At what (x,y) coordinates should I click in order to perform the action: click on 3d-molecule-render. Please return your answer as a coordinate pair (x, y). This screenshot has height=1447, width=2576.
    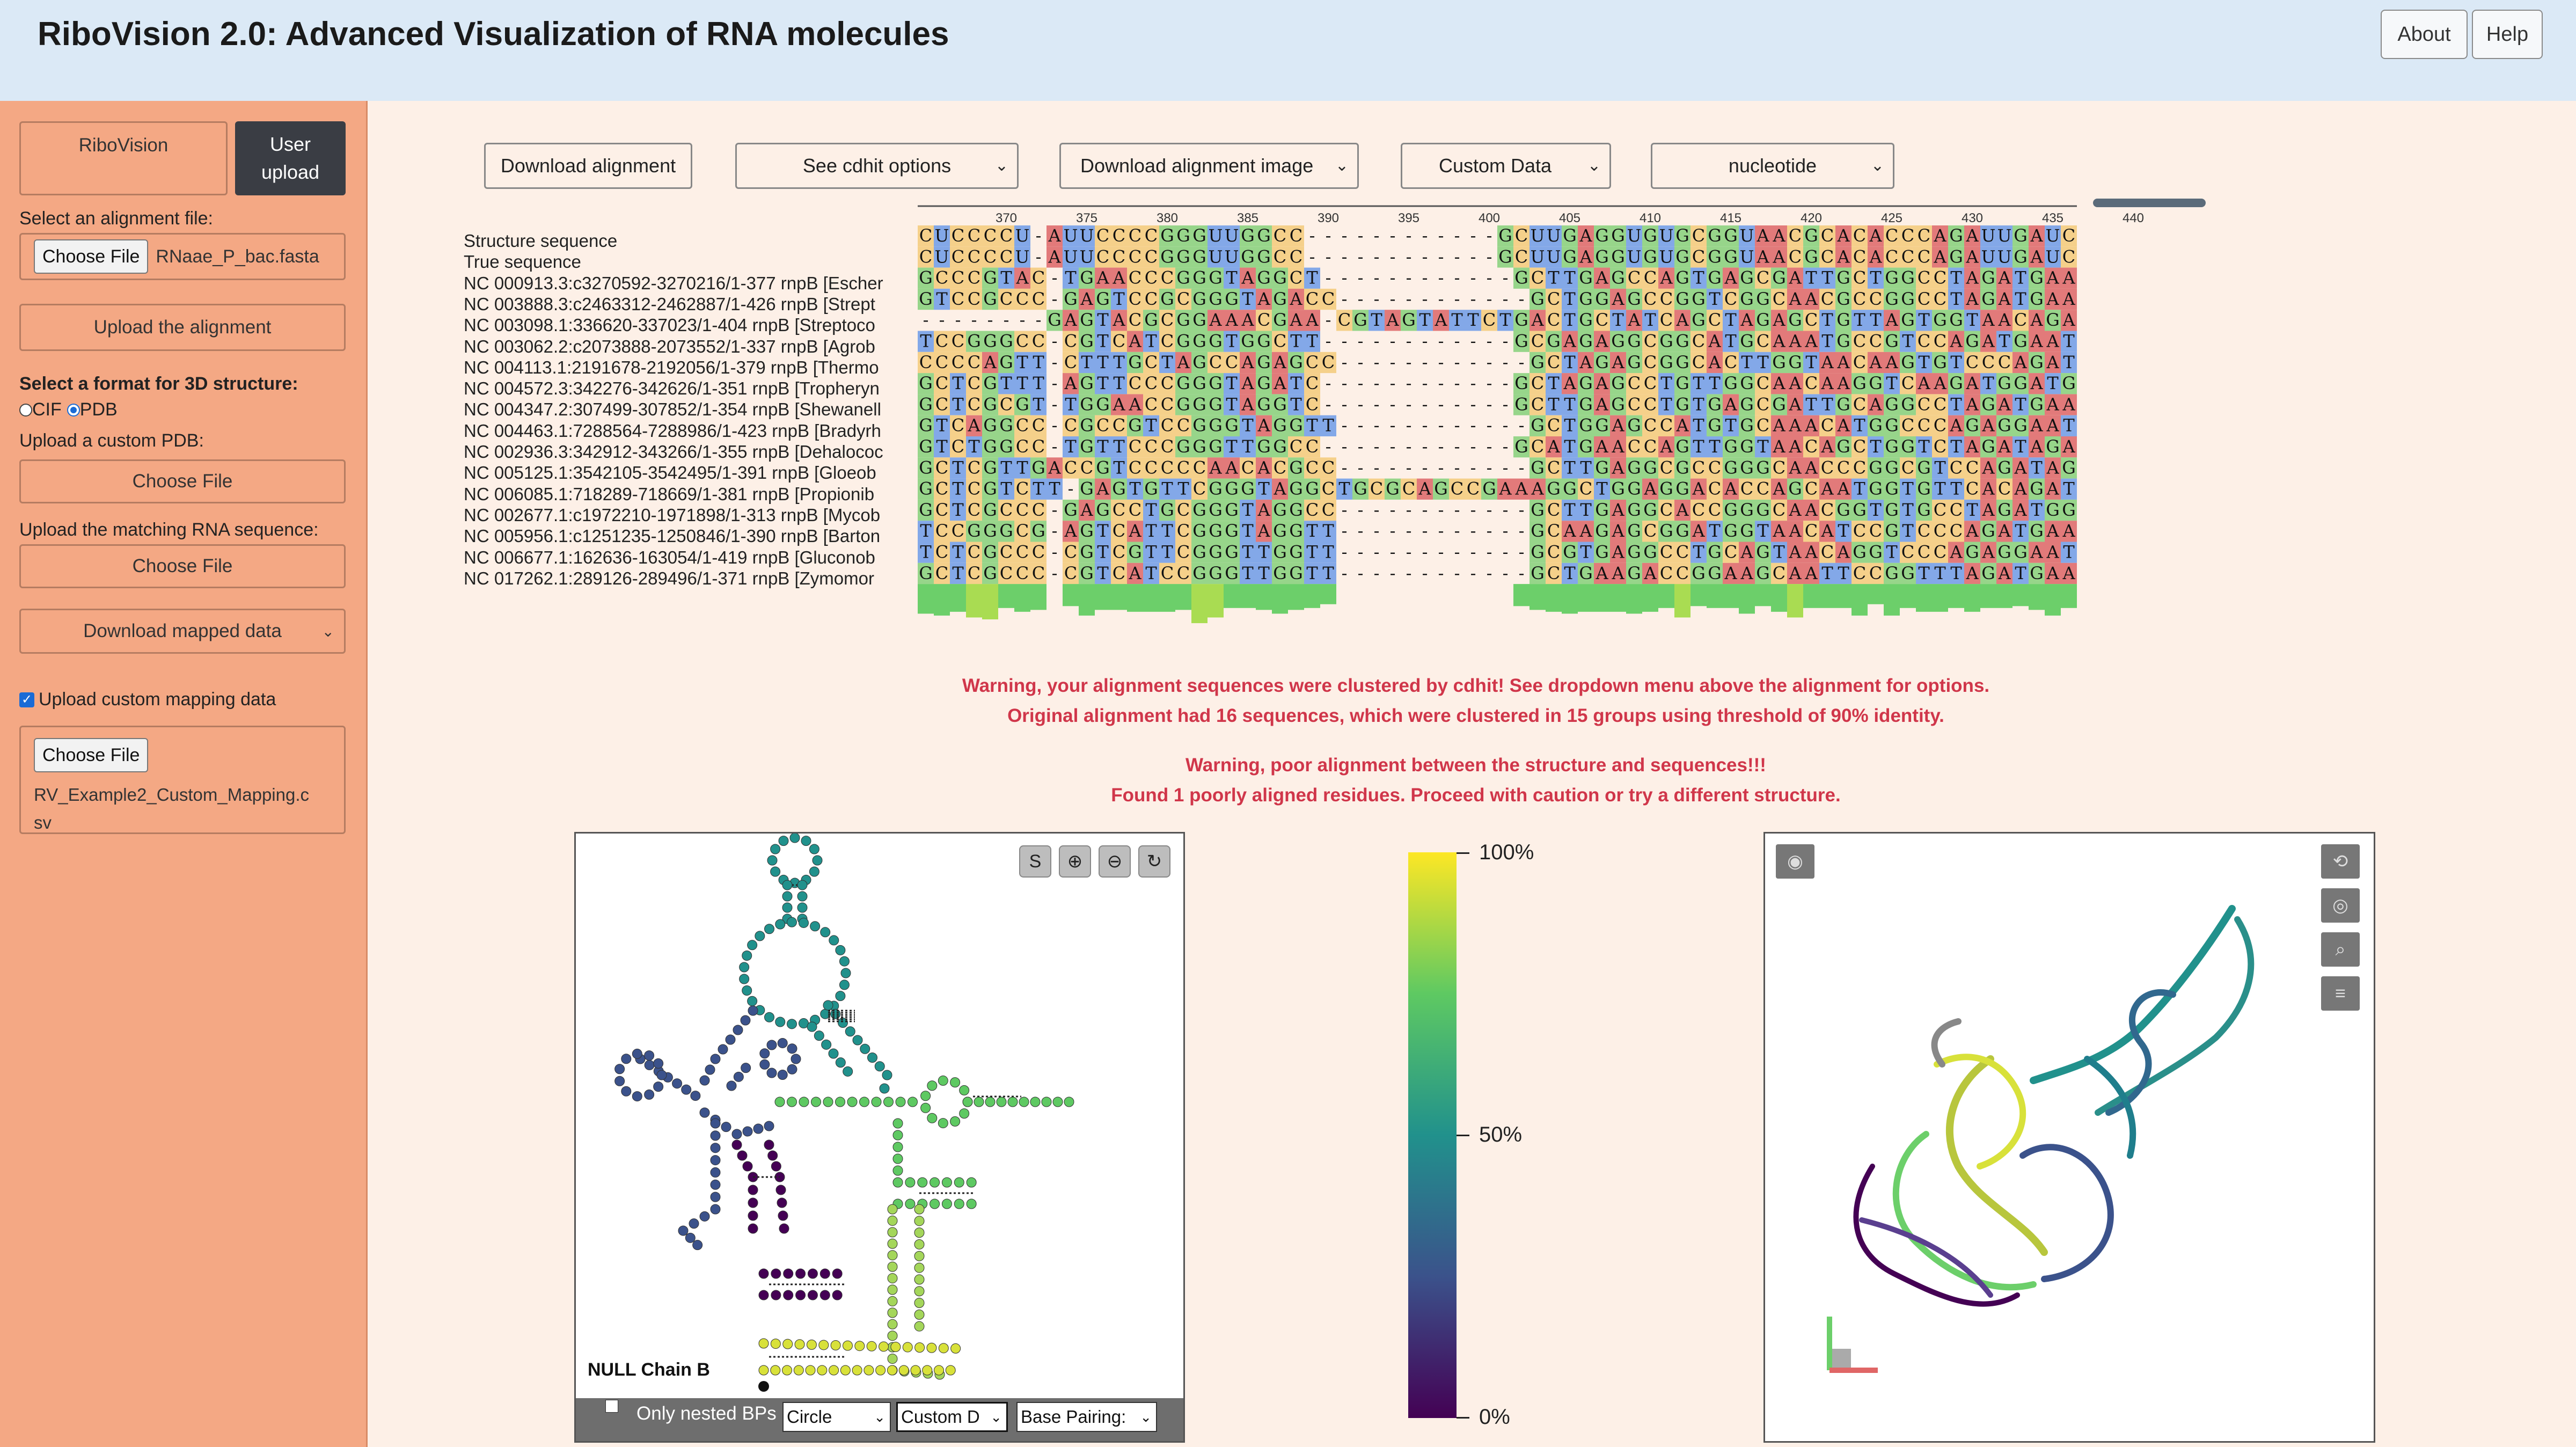
    Looking at the image, I should click on (2069, 1137).